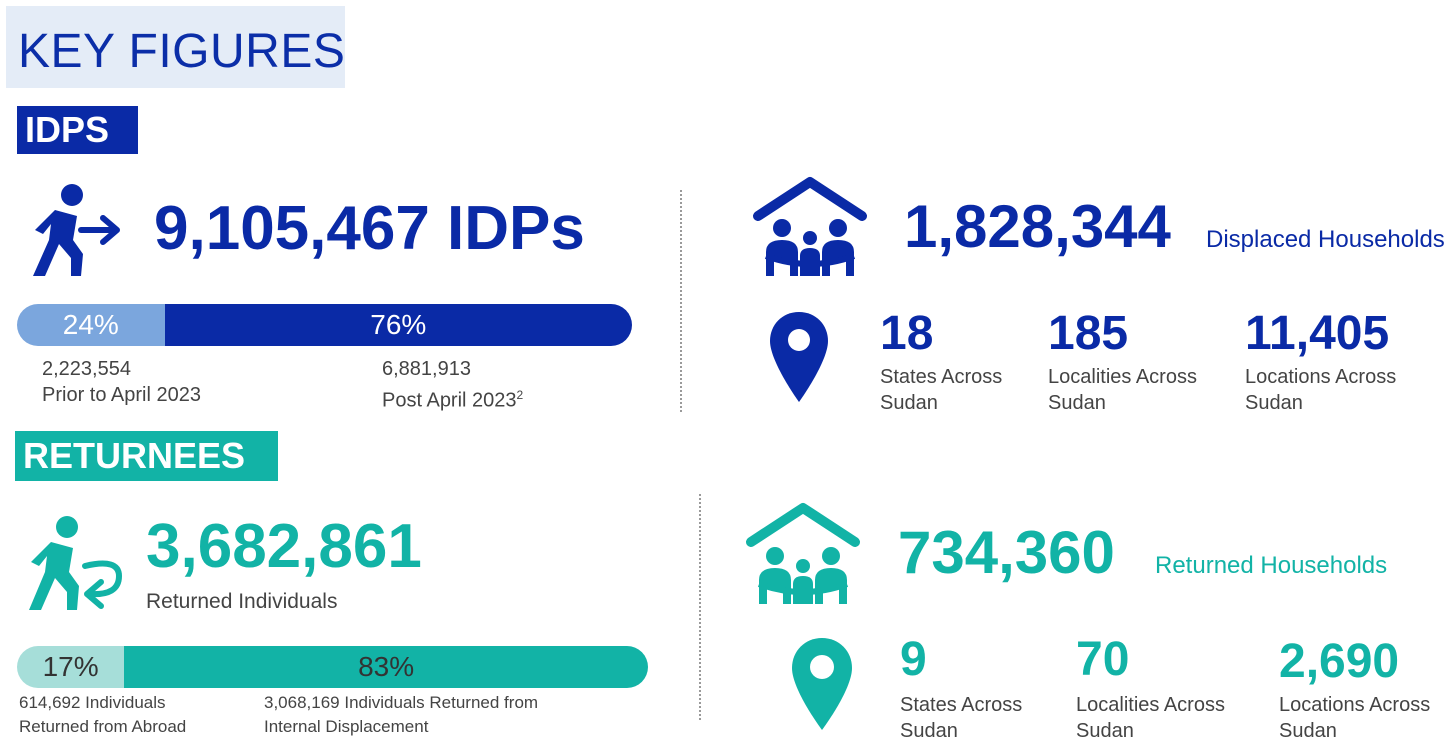  I want to click on idps-households-value: 1,828,344, so click(1037, 226).